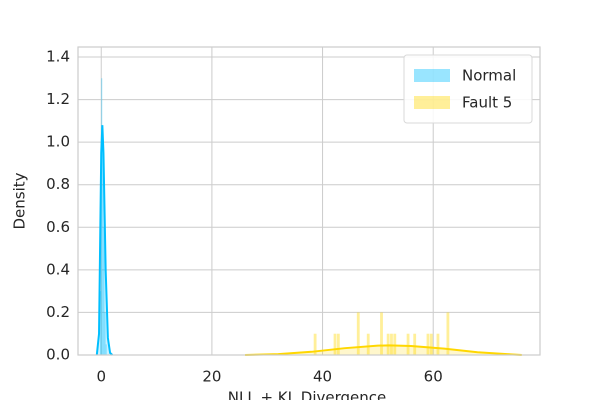  Describe the element at coordinates (58, 142) in the screenshot. I see `y-tick-label: 1.0` at that location.